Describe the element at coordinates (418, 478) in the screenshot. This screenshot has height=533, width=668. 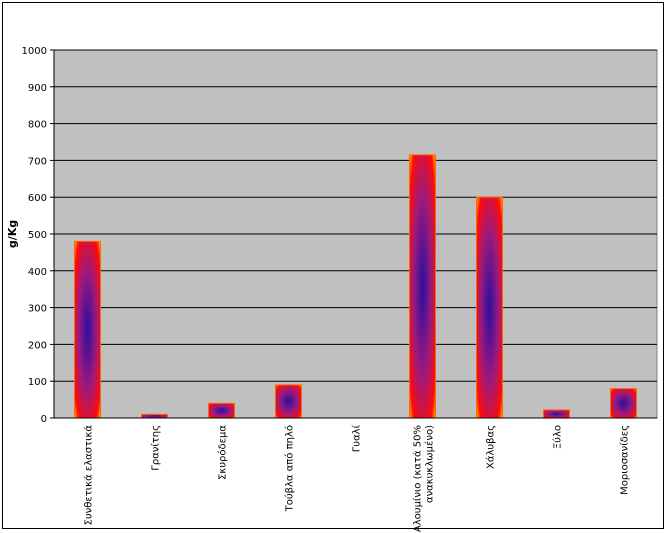
I see `x-tick-label: Αλουμίνιο (κατά 50%` at that location.